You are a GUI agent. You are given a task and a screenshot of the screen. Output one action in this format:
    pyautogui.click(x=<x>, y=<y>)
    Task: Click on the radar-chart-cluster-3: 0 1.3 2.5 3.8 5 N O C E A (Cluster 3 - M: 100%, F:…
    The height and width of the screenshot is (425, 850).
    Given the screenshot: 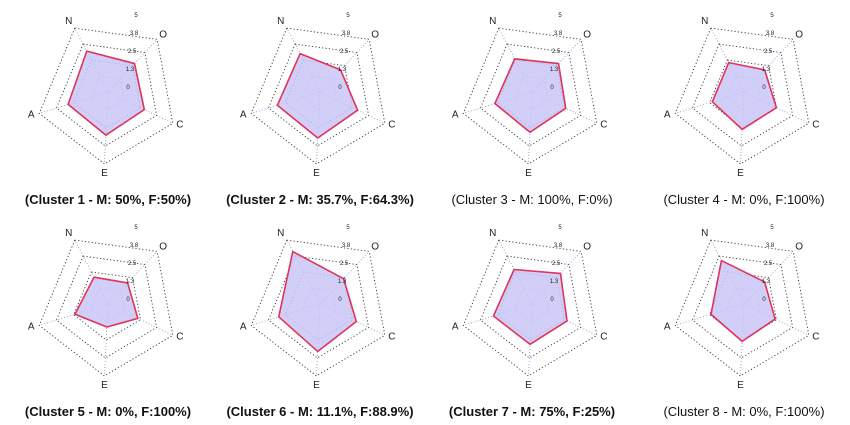 What is the action you would take?
    pyautogui.click(x=532, y=106)
    